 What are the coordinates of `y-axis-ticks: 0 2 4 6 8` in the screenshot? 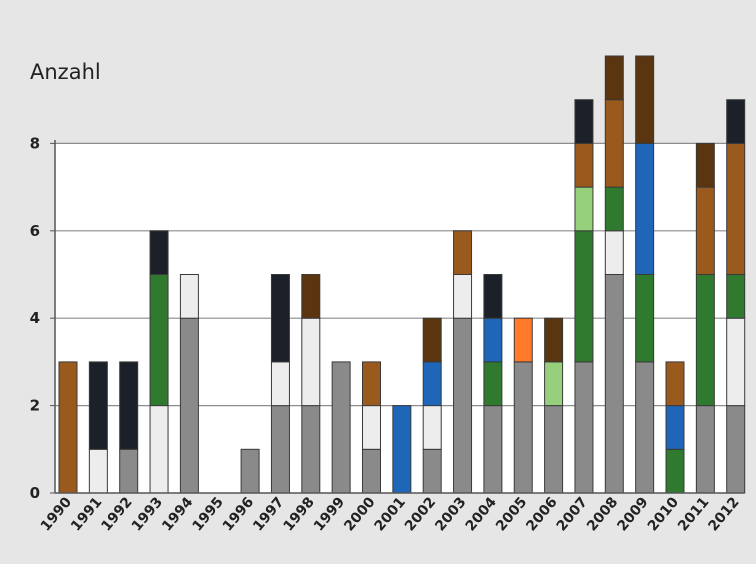 It's located at (42, 318).